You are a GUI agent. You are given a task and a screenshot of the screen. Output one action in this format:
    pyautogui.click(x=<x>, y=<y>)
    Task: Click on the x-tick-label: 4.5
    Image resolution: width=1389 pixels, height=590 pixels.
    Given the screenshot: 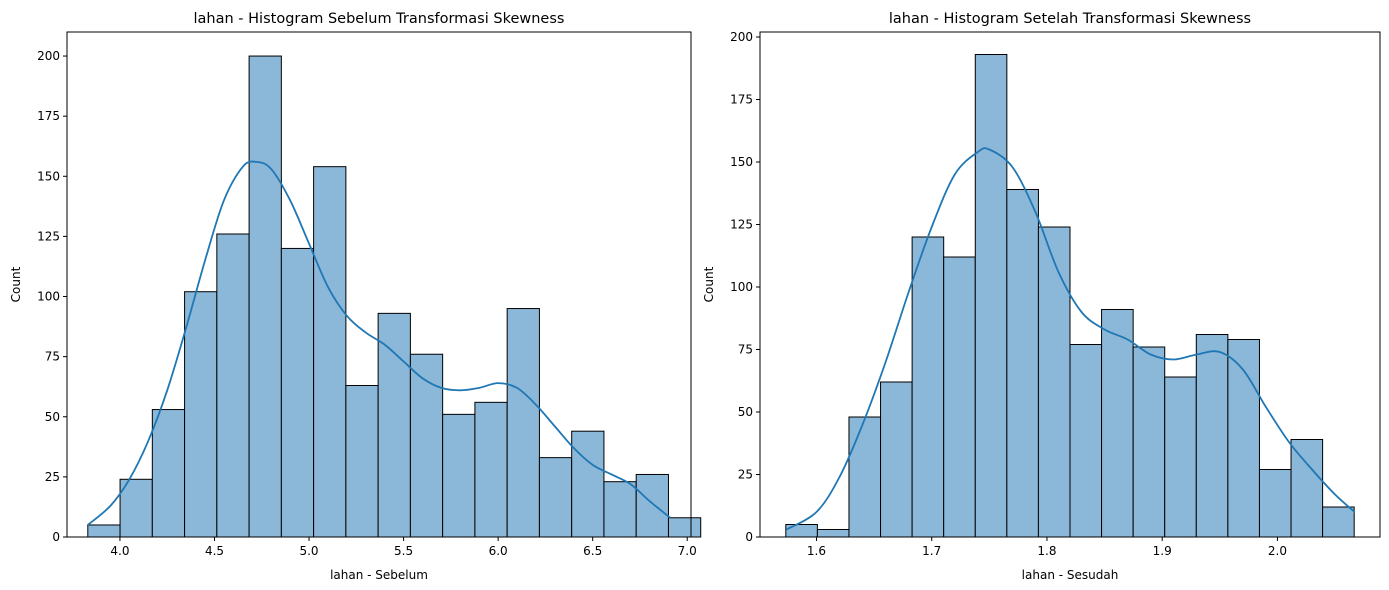 What is the action you would take?
    pyautogui.click(x=214, y=551)
    